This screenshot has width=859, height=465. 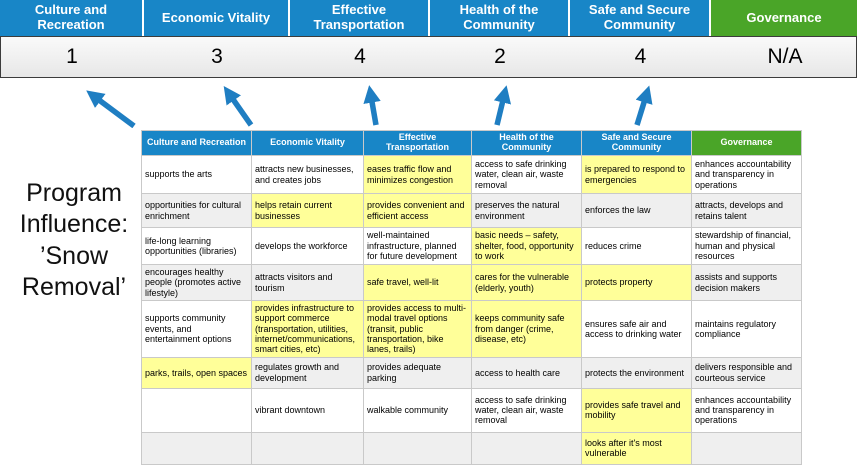 What do you see at coordinates (307, 246) in the screenshot?
I see `matrix-cell: develops the workforce` at bounding box center [307, 246].